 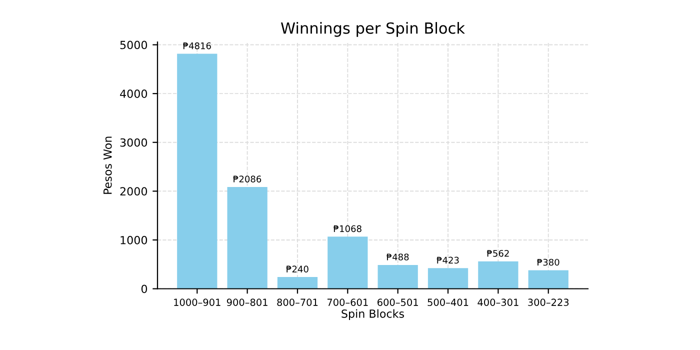 What do you see at coordinates (297, 302) in the screenshot?
I see `x-tick-label: 800–701` at bounding box center [297, 302].